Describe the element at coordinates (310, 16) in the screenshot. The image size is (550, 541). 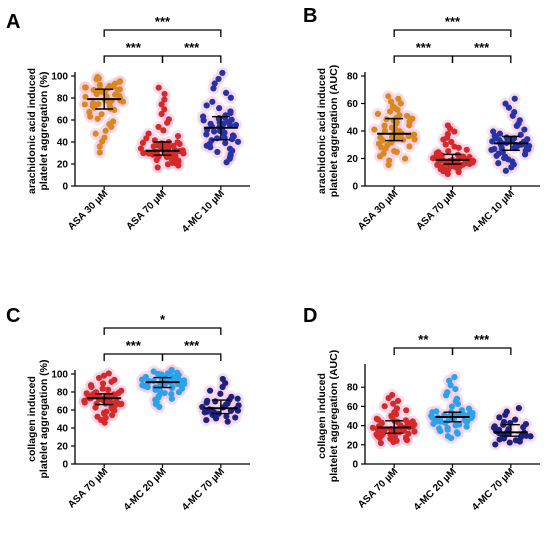
I see `panel-label: B` at that location.